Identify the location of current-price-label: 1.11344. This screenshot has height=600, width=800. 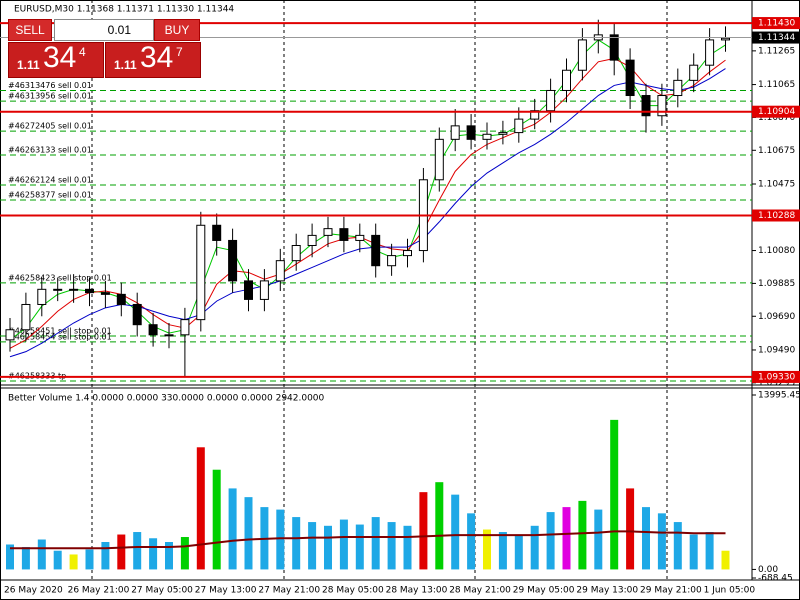
(776, 38).